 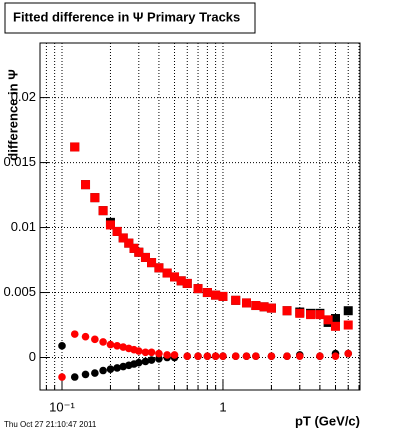 I want to click on timestamp: Thu Oct 27 21:10:47 2011, so click(x=50, y=424).